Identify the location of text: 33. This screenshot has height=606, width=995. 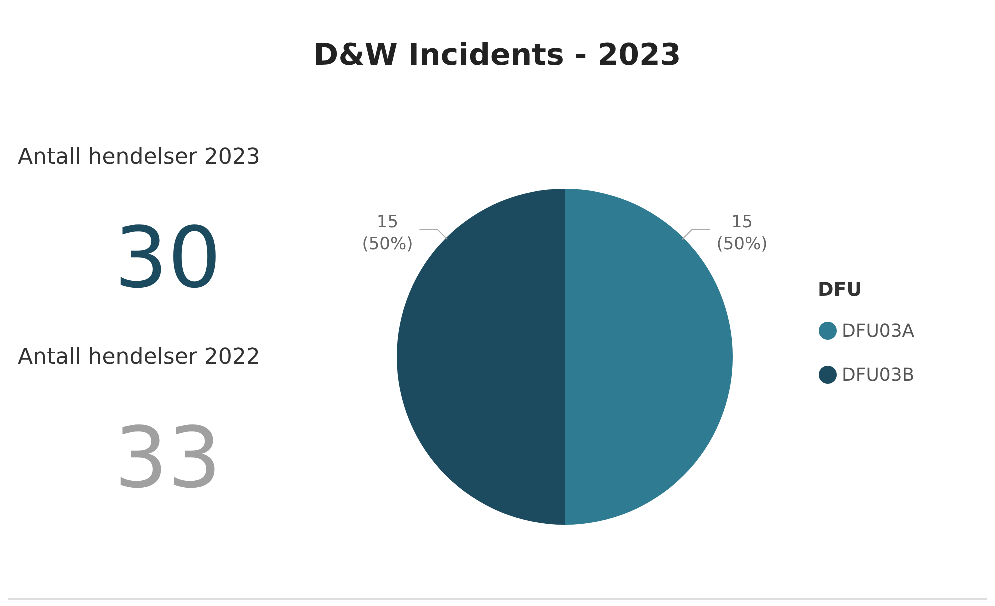
(168, 458).